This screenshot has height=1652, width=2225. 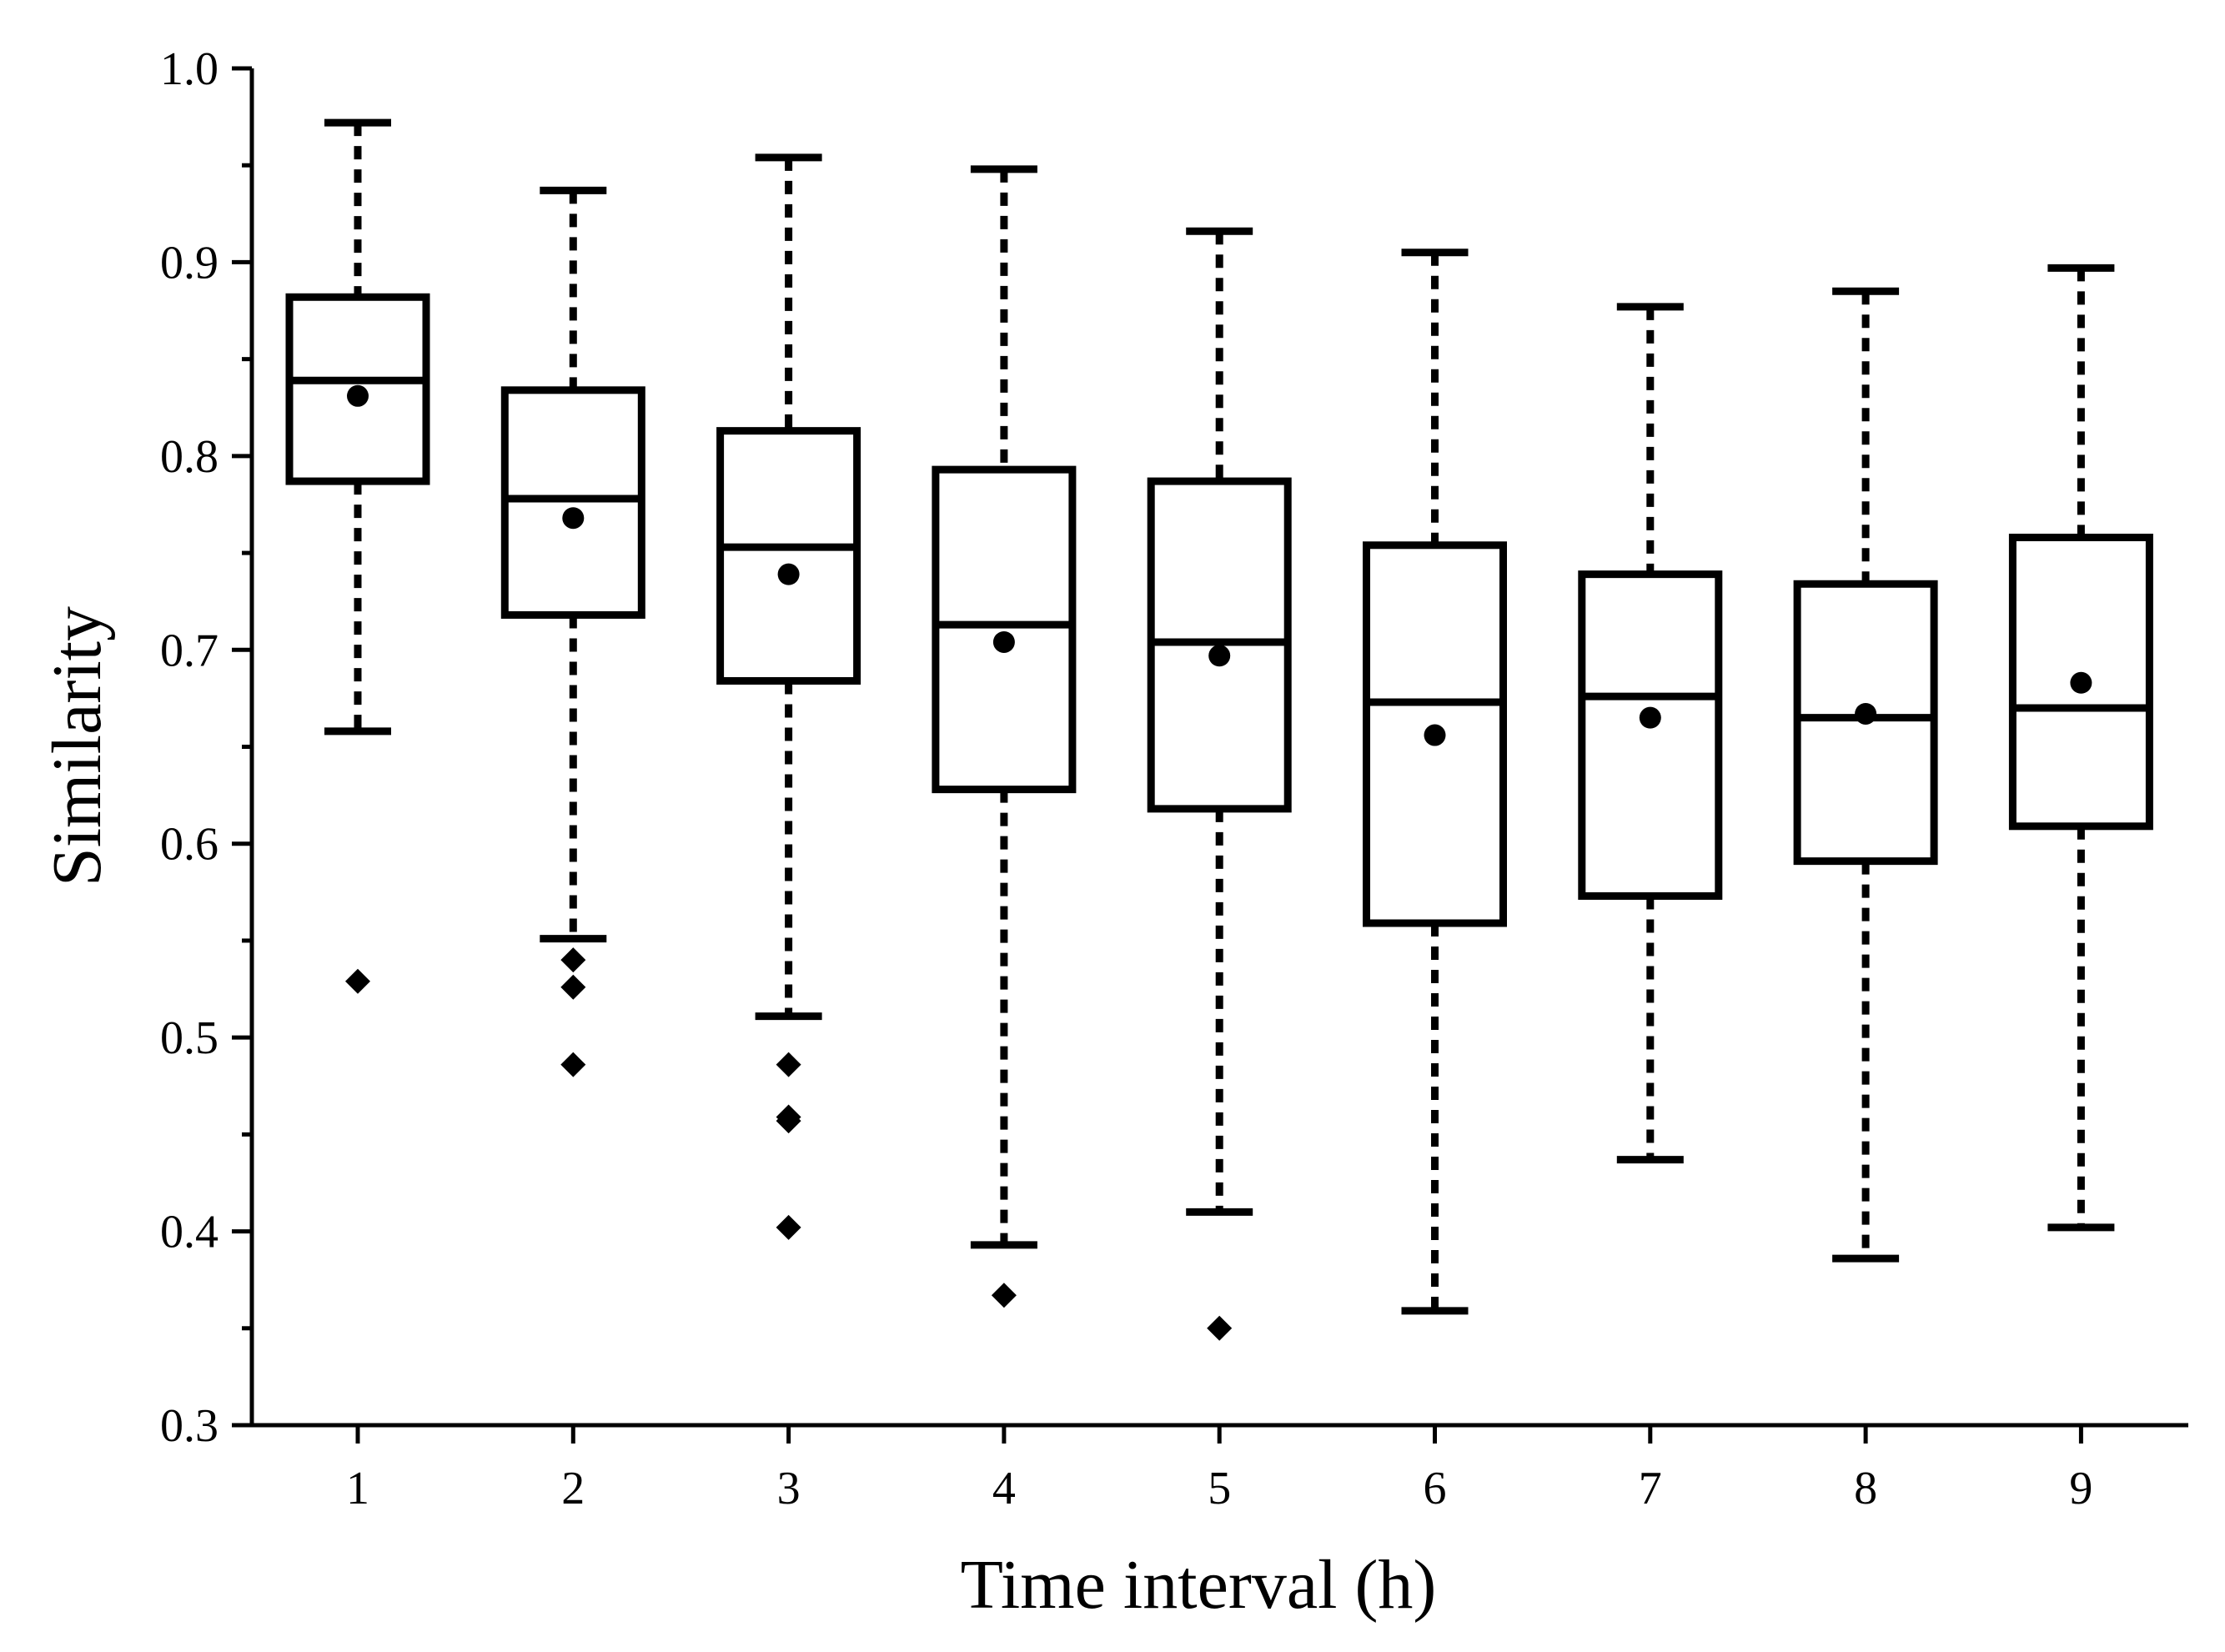 What do you see at coordinates (77, 746) in the screenshot?
I see `y-axis-title: Similarity` at bounding box center [77, 746].